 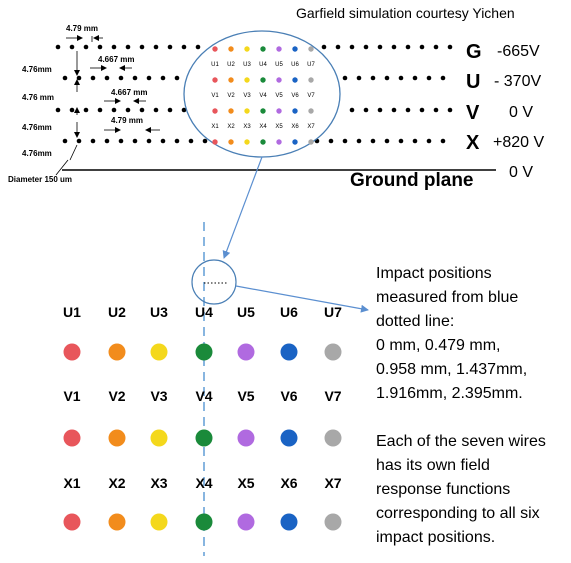 What do you see at coordinates (333, 312) in the screenshot?
I see `wire-label: U7` at bounding box center [333, 312].